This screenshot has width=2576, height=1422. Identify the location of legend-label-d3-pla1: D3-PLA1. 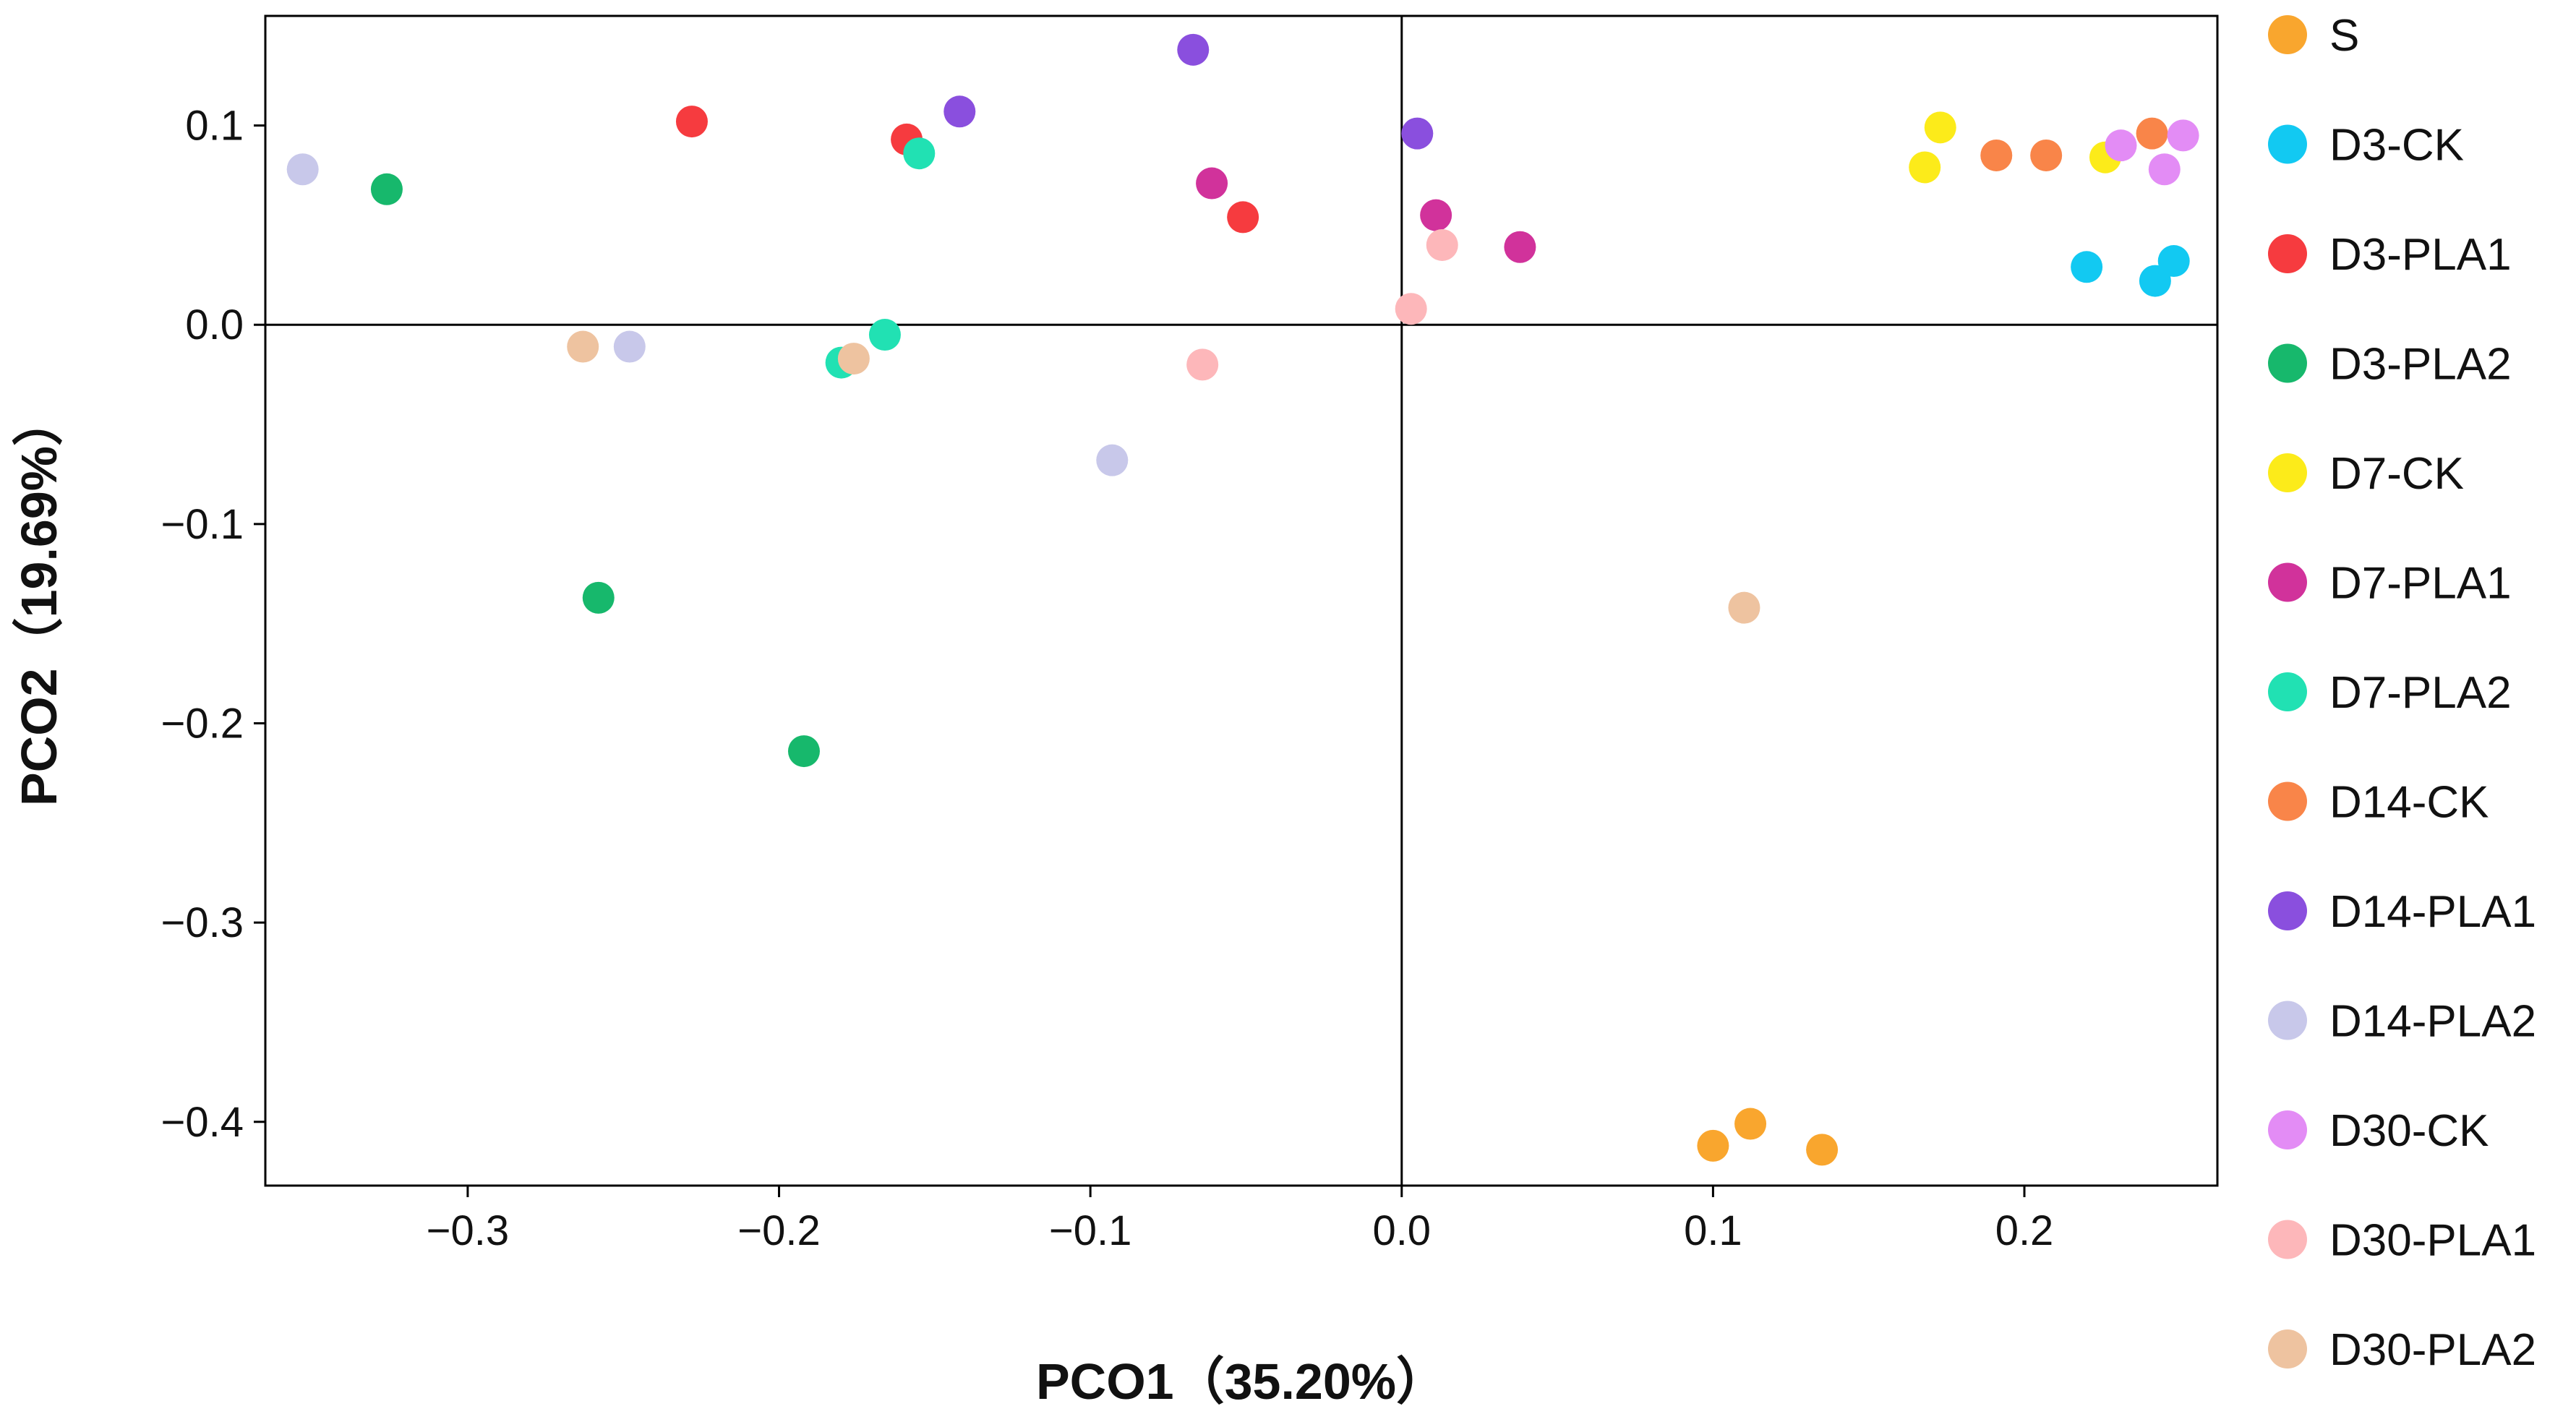
(2420, 255).